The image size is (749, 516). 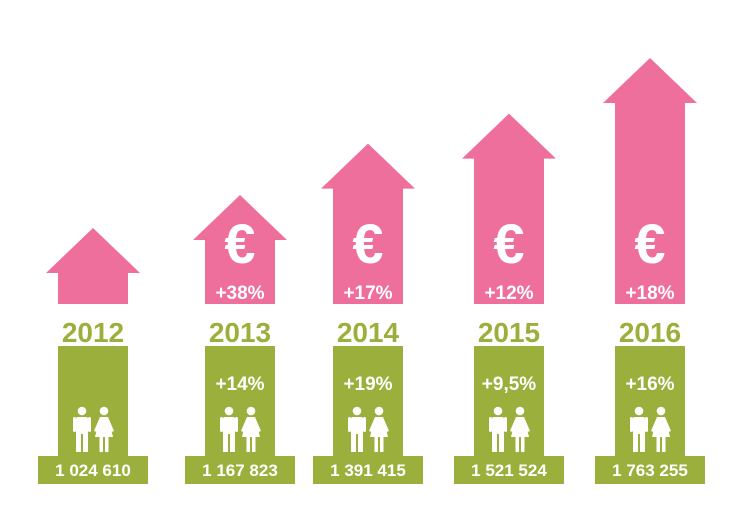 I want to click on year-label: 2013, so click(x=240, y=332).